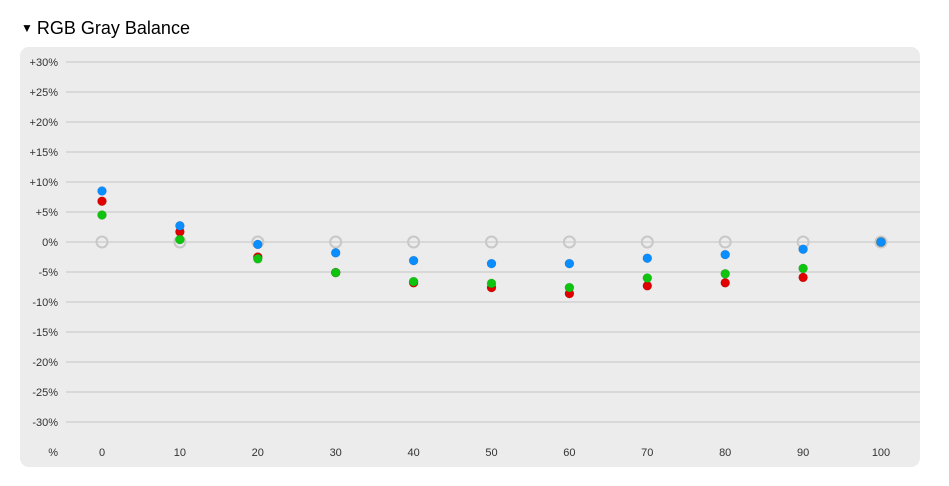 The image size is (949, 486). What do you see at coordinates (45, 423) in the screenshot?
I see `y-tick-label: -30%` at bounding box center [45, 423].